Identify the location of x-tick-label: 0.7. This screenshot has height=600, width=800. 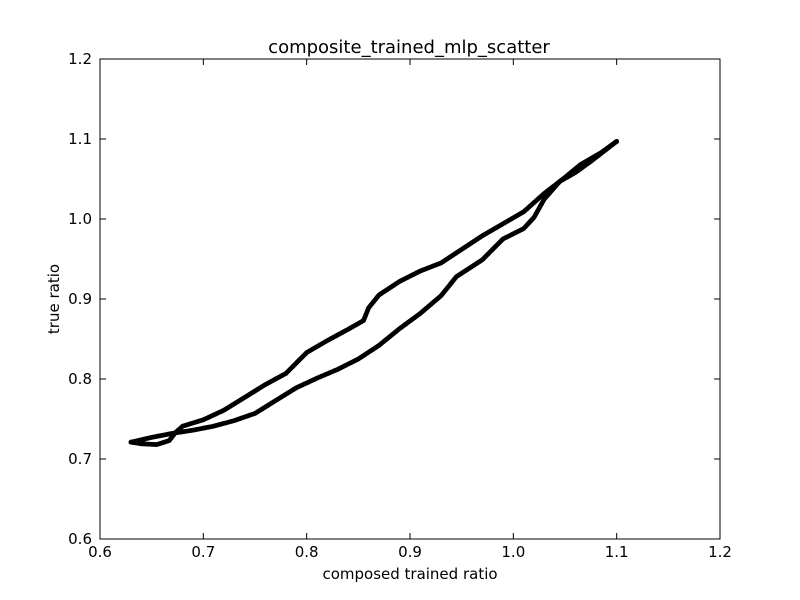
(203, 552).